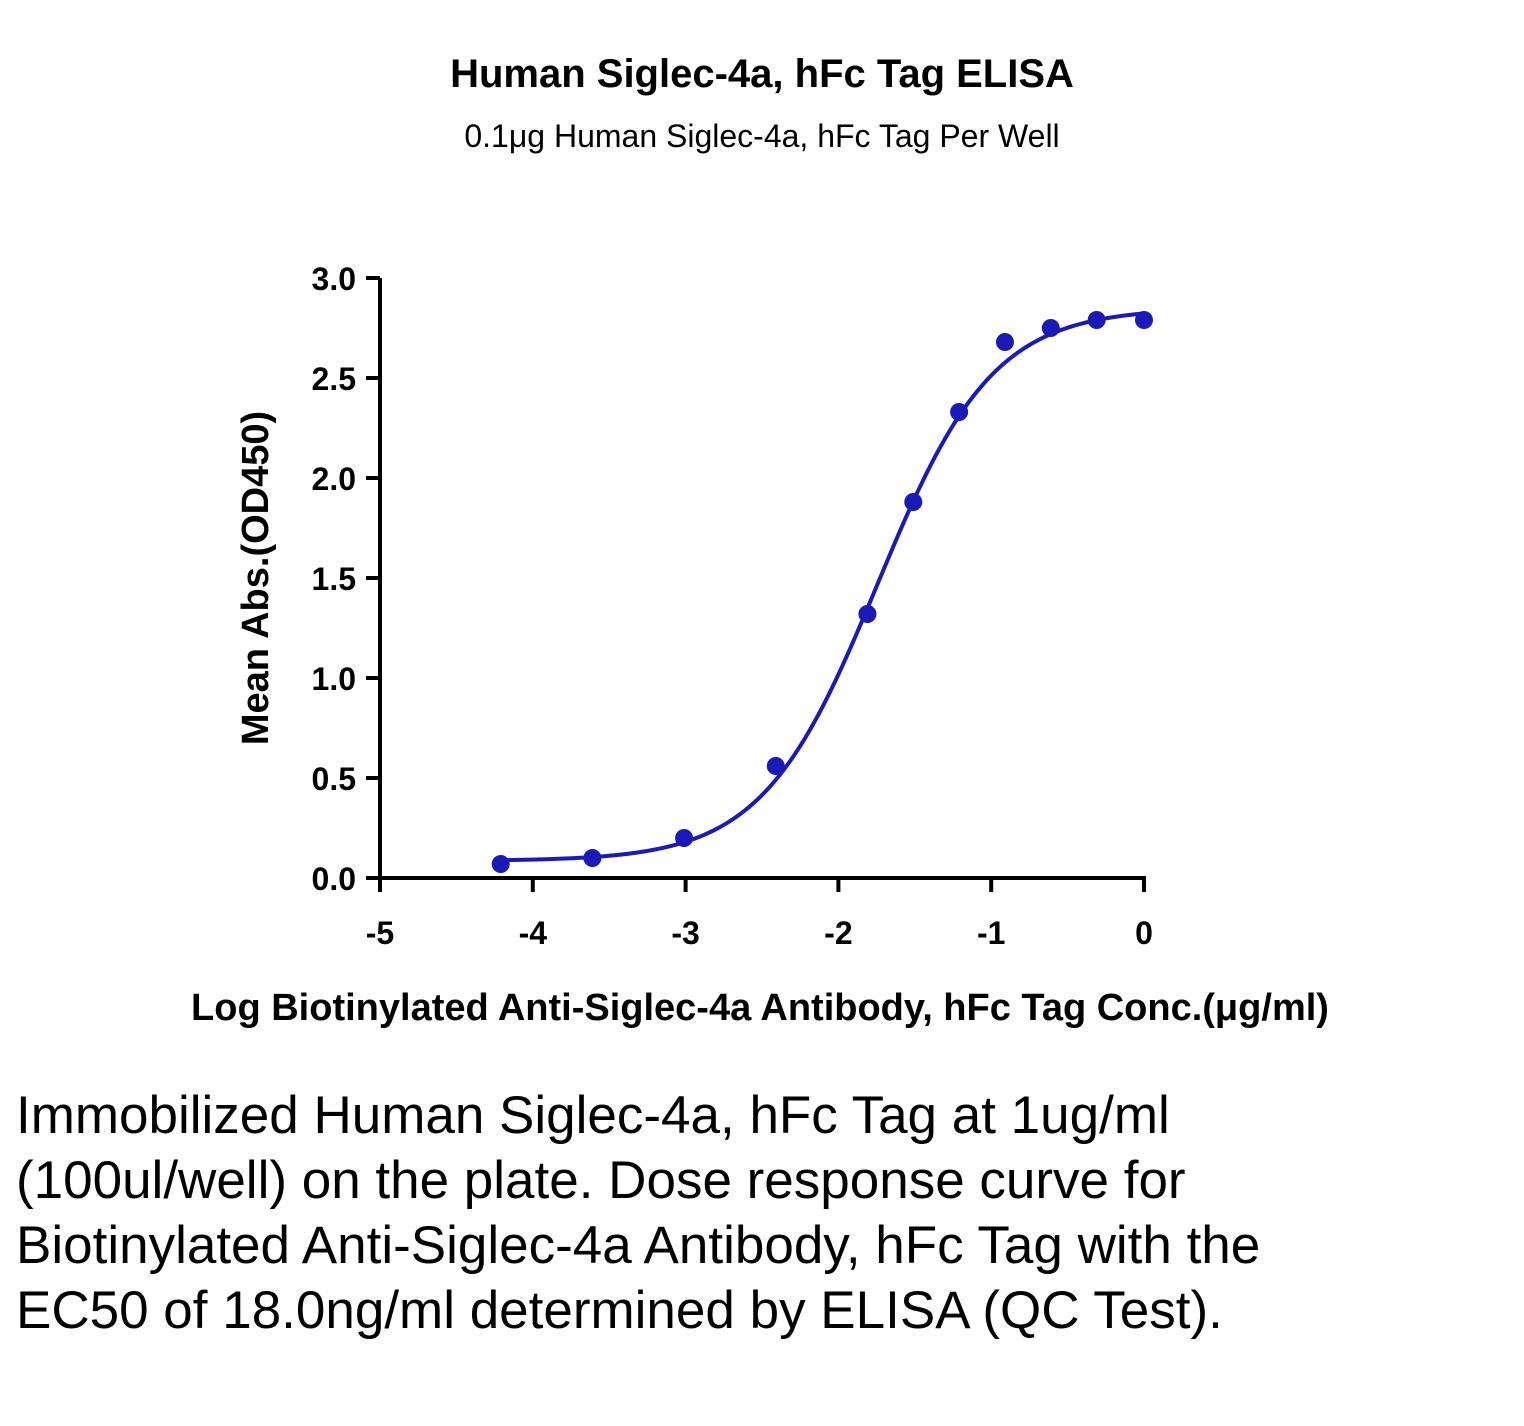 The height and width of the screenshot is (1426, 1524). What do you see at coordinates (334, 379) in the screenshot?
I see `y-tick-label: 2.5` at bounding box center [334, 379].